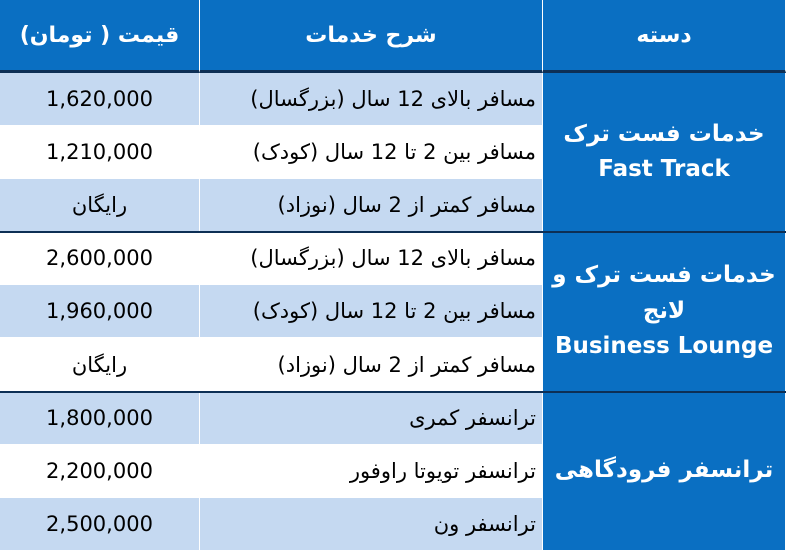 This screenshot has height=551, width=786. I want to click on header-cell: دسته, so click(664, 36).